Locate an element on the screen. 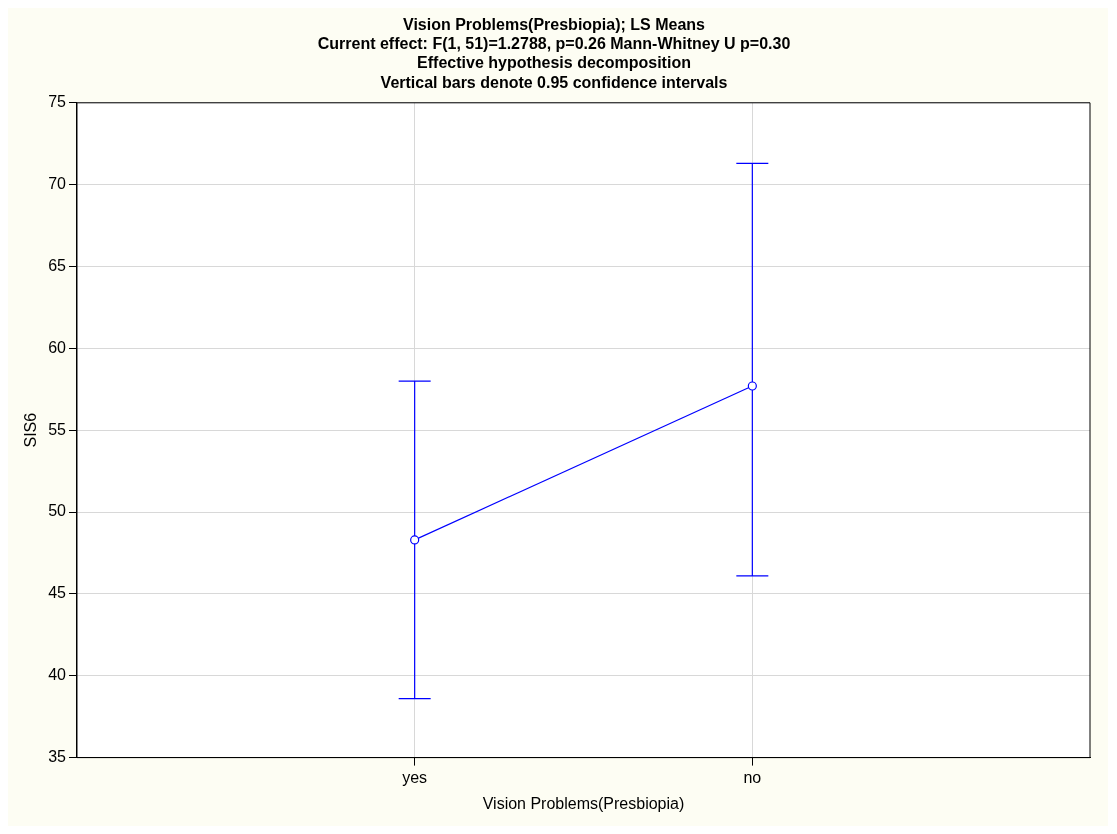 Image resolution: width=1117 pixels, height=834 pixels. y-tick-label: 75 is located at coordinates (57, 102).